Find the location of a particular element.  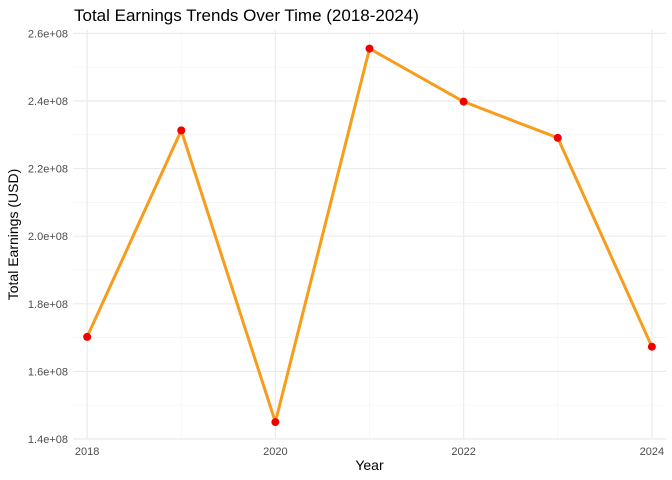

y-axis-title: Total Earnings (USD) is located at coordinates (13, 235).